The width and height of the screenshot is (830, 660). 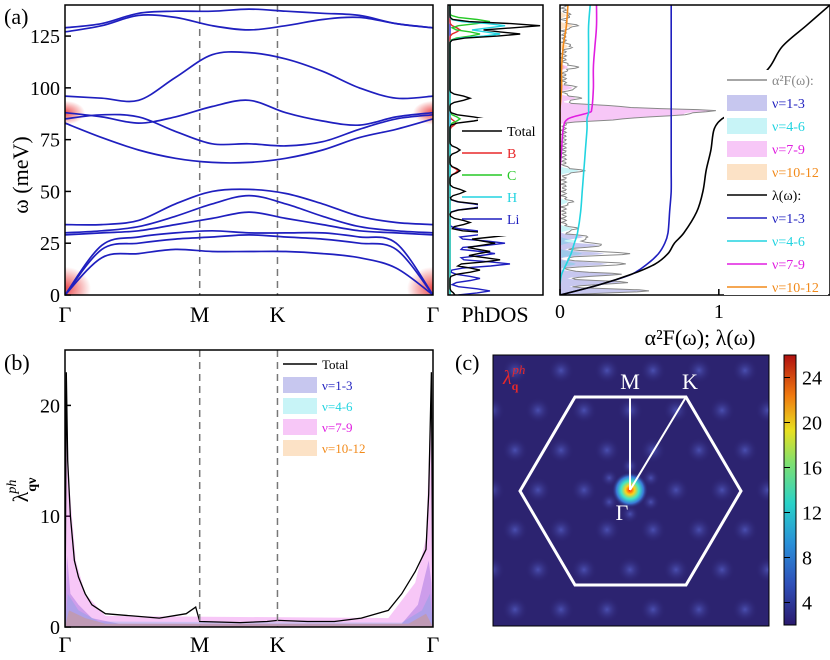 I want to click on y-tick-label-a: 25, so click(x=50, y=244).